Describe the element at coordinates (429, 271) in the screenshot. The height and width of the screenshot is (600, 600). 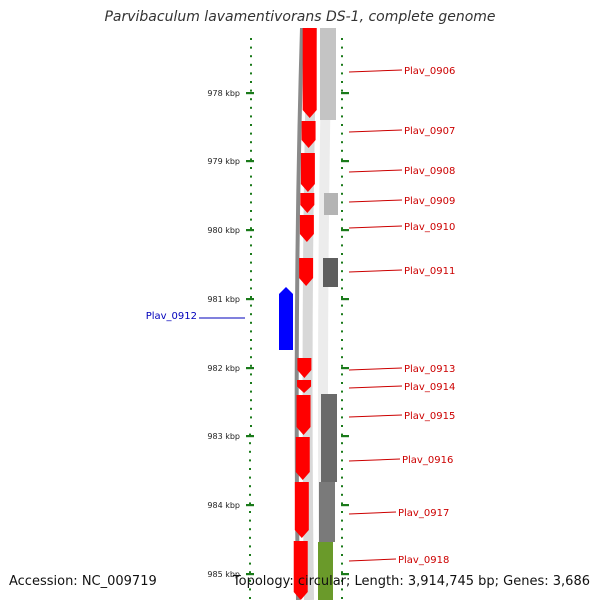
I see `gene-label-Plav_0911: Plav_0911` at that location.